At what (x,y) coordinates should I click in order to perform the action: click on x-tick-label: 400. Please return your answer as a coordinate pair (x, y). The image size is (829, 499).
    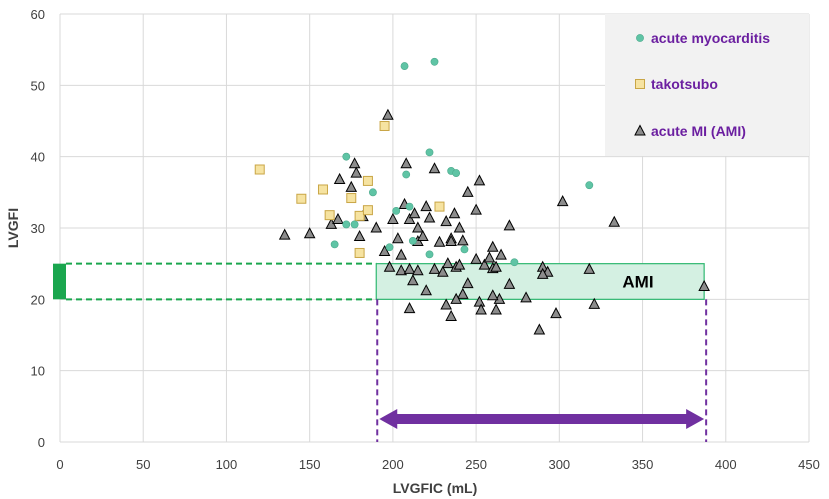
    Looking at the image, I should click on (726, 464).